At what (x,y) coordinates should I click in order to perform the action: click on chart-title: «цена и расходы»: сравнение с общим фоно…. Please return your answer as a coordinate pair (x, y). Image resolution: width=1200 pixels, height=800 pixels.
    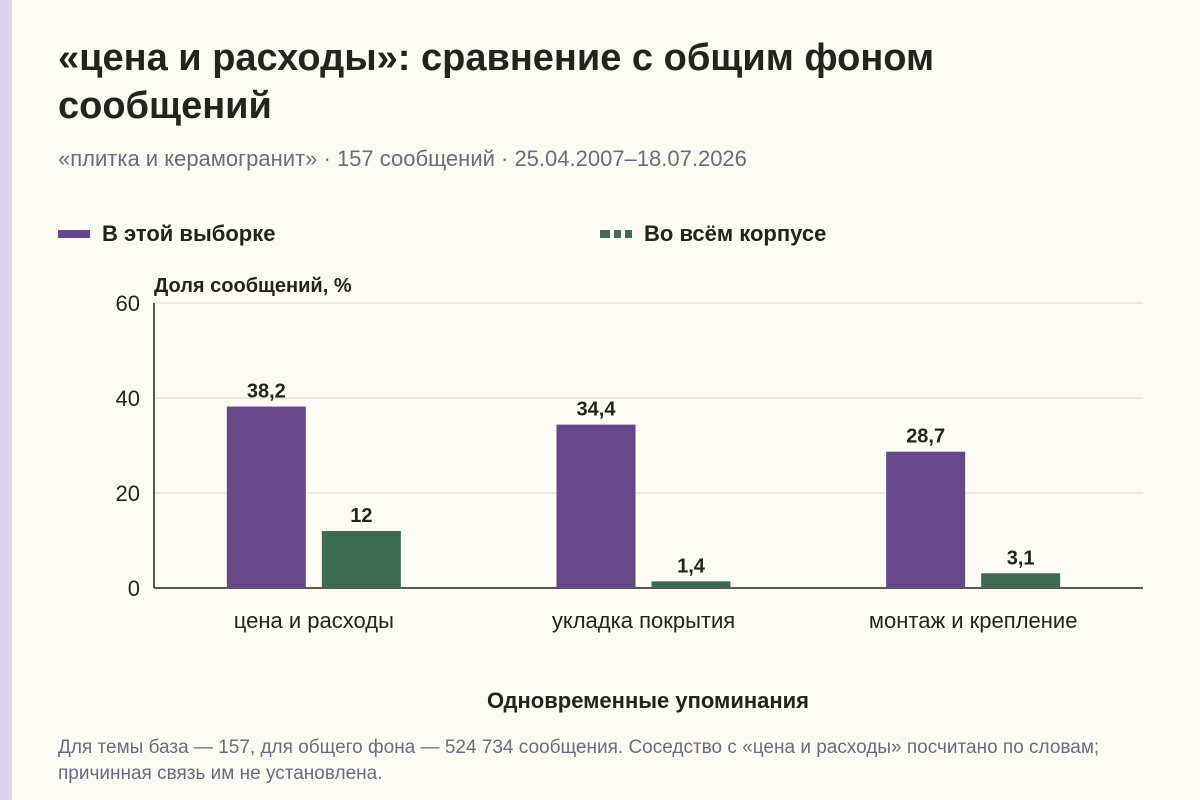
    Looking at the image, I should click on (496, 82).